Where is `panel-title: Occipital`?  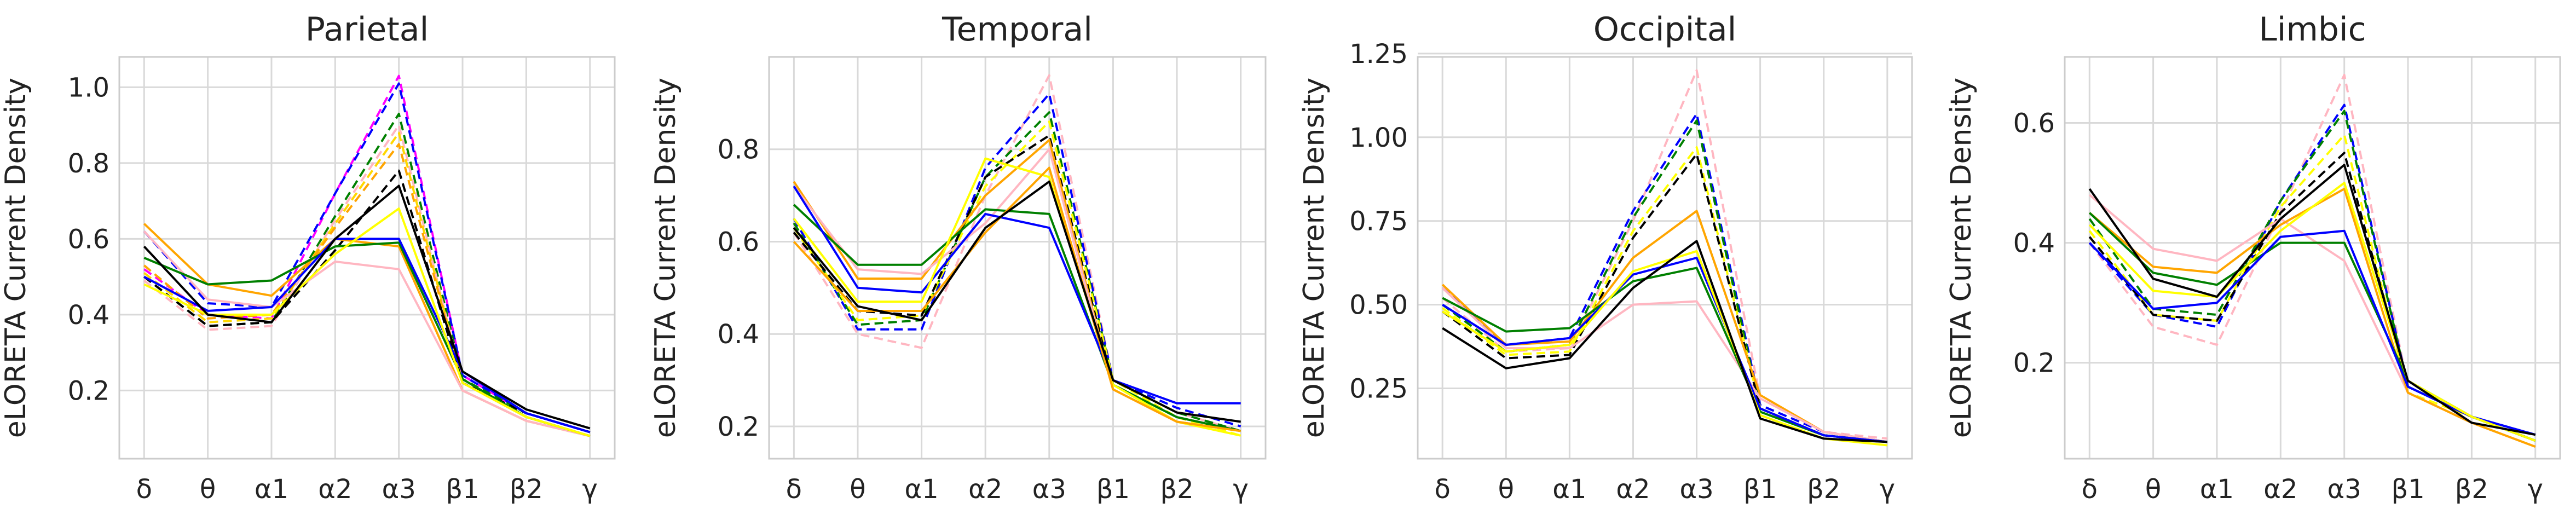 panel-title: Occipital is located at coordinates (1665, 29).